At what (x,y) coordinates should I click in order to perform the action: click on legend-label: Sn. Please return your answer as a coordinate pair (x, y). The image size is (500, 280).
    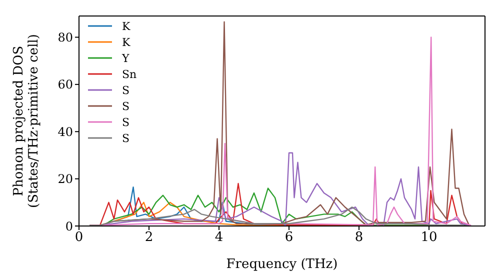
    Looking at the image, I should click on (129, 74).